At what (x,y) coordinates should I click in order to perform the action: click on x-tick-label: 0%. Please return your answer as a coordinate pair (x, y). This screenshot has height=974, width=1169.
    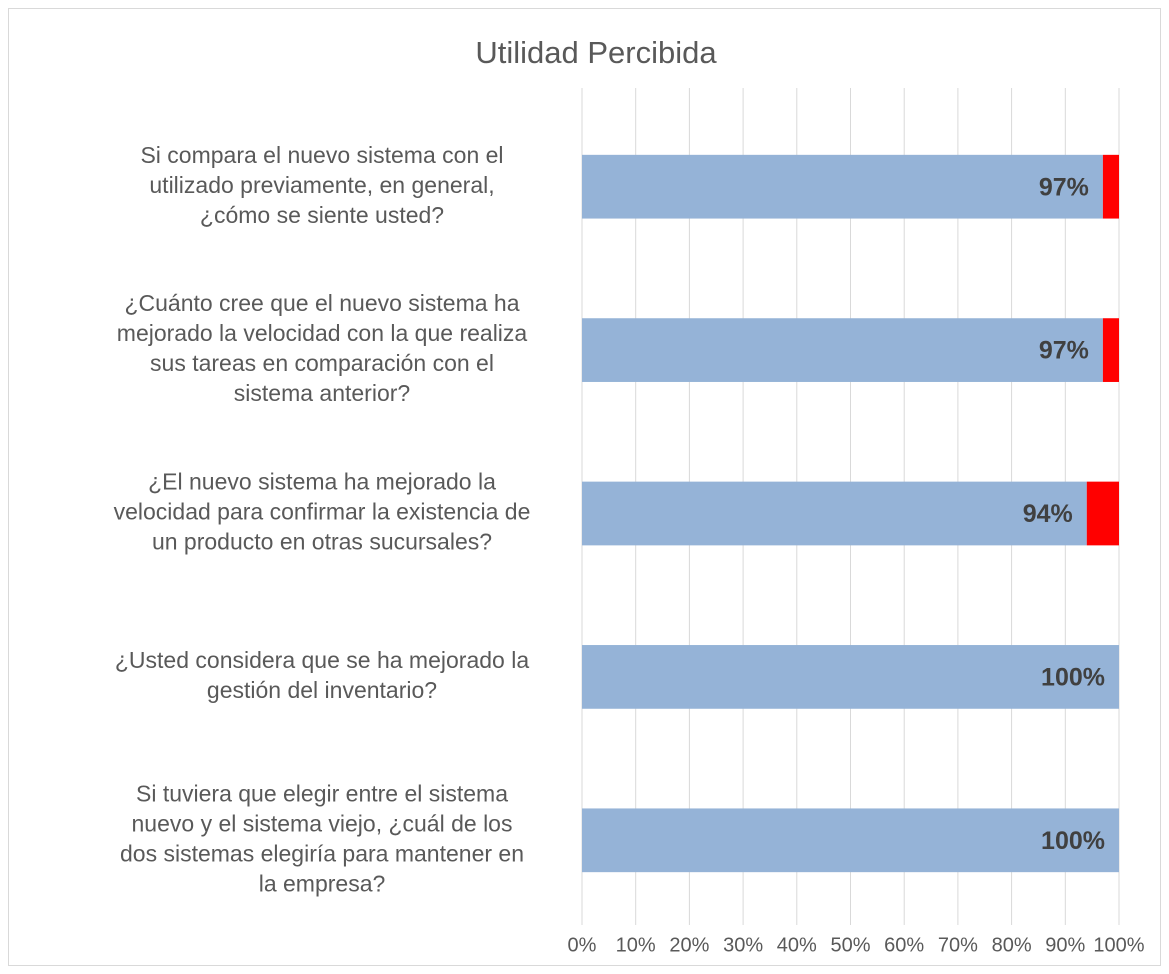
    Looking at the image, I should click on (582, 945).